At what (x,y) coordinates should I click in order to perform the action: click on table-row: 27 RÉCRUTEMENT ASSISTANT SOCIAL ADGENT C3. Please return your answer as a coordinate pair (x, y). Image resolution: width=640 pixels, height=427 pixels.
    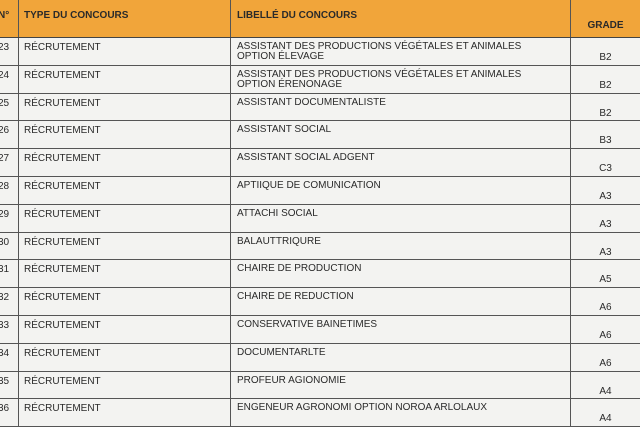
    Looking at the image, I should click on (320, 163).